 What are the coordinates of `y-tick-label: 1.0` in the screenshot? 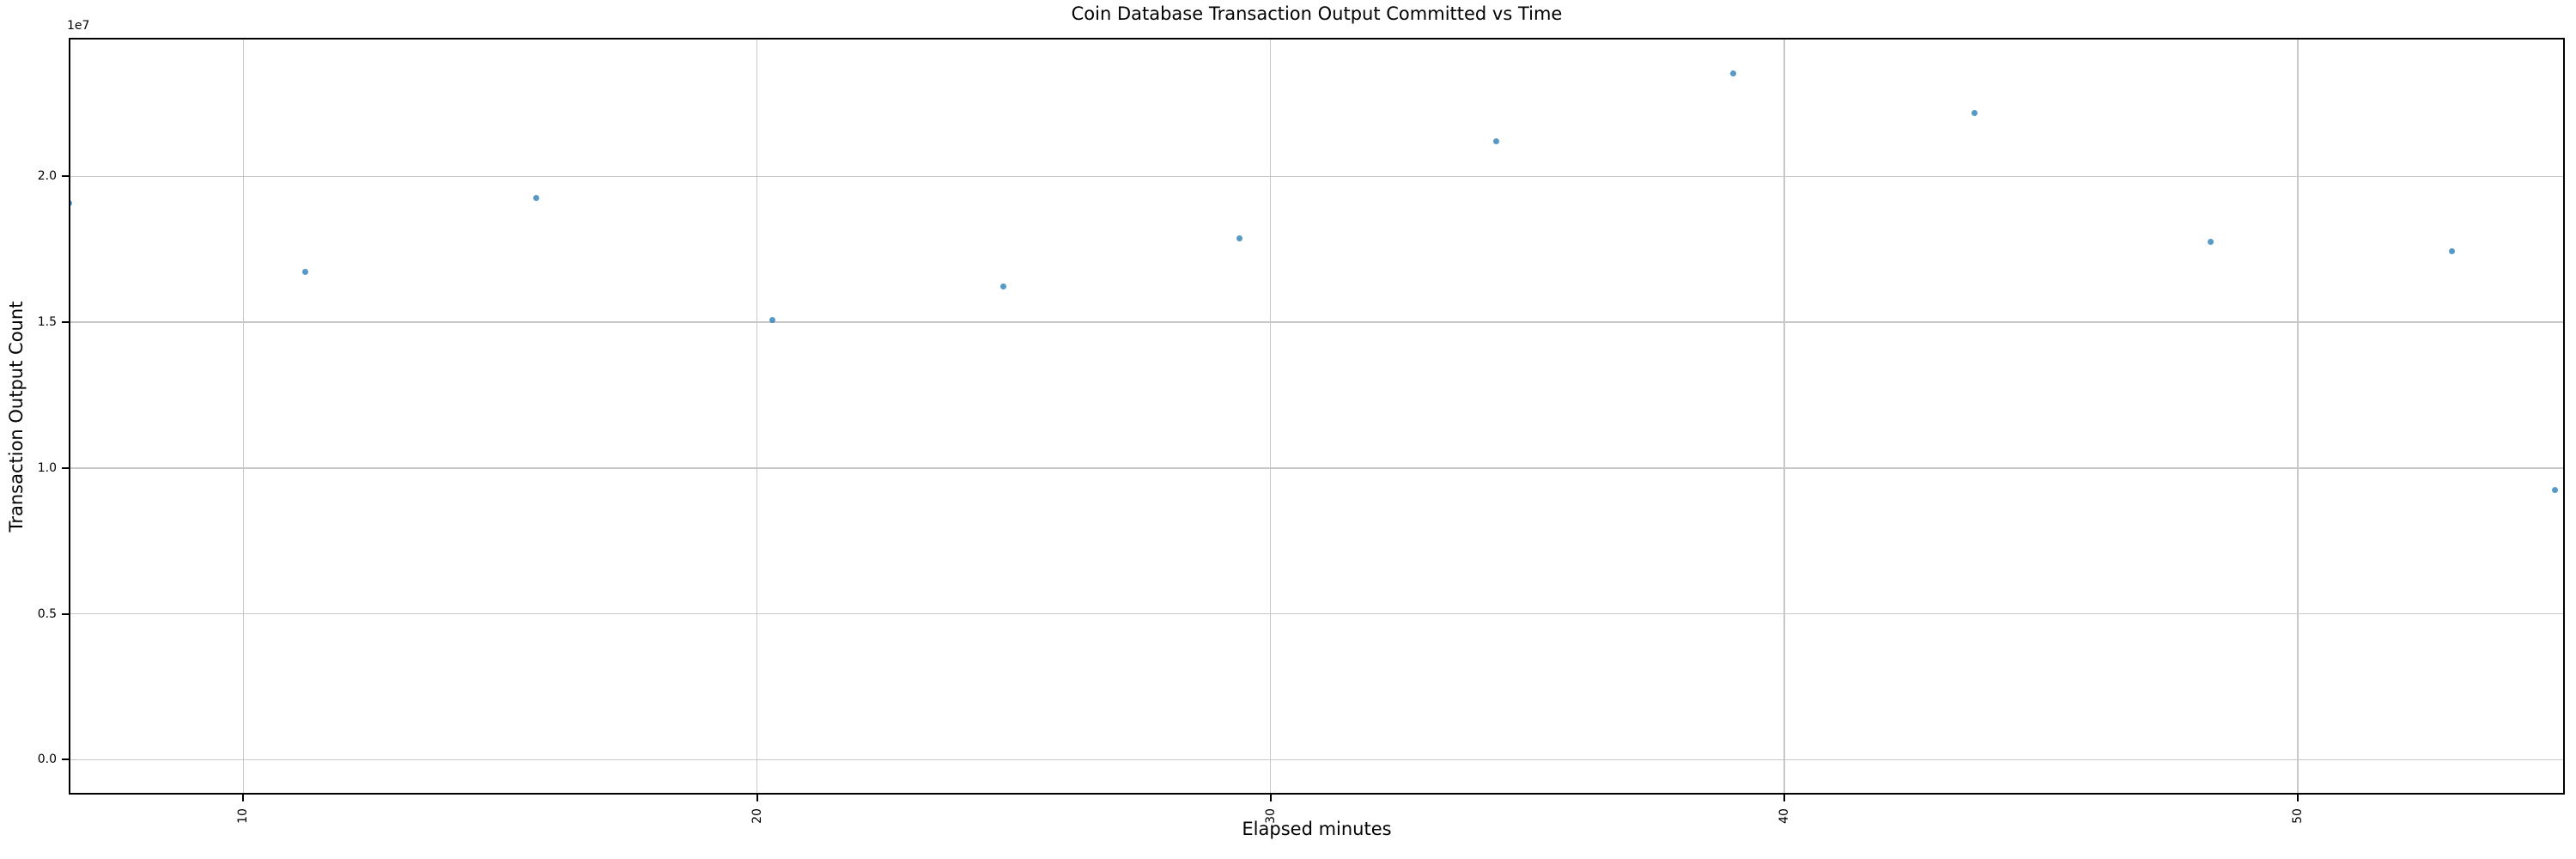 It's located at (47, 467).